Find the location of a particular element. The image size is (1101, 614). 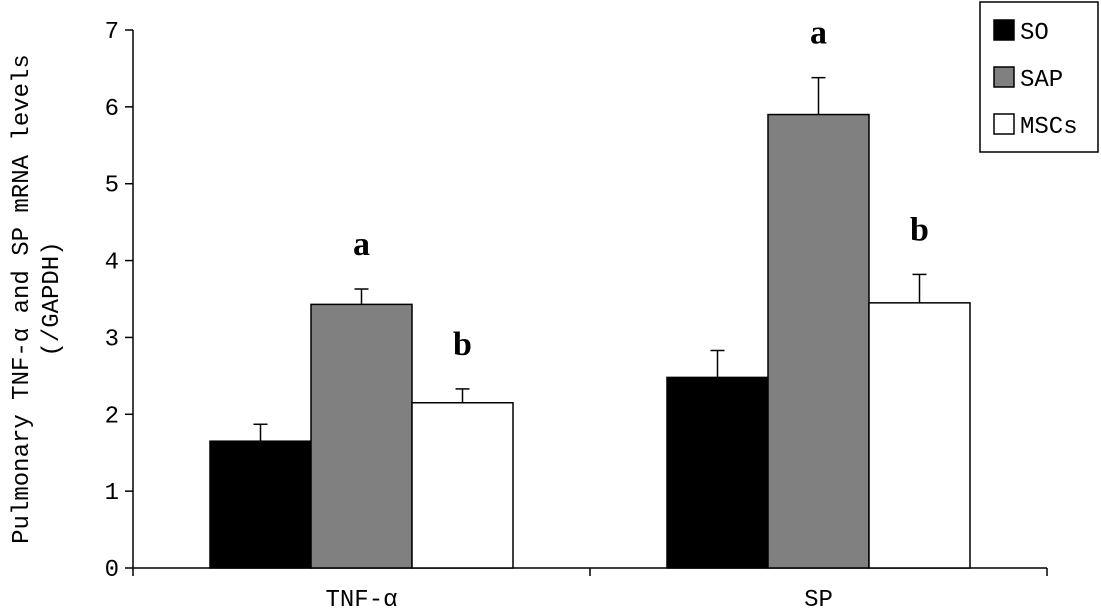

legend-label: SAP is located at coordinates (1041, 80).